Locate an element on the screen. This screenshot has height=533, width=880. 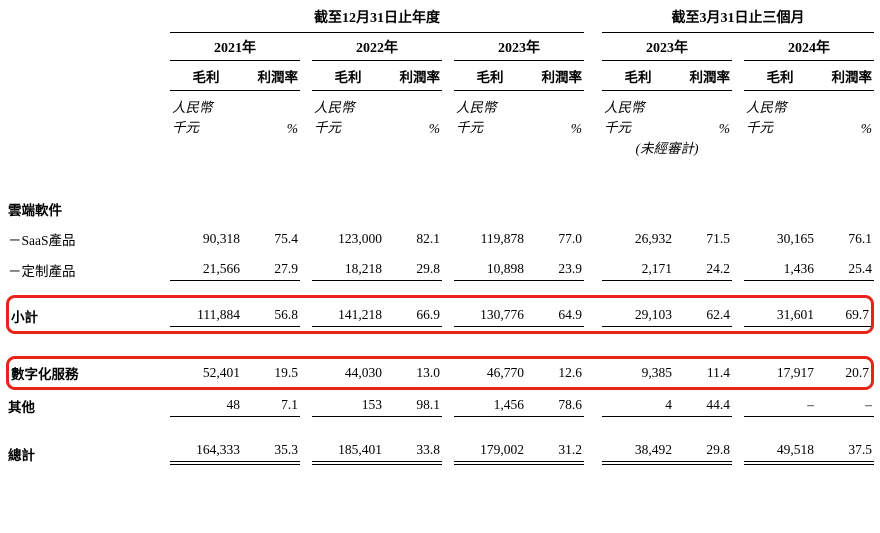
value-cell: 38,492 is located at coordinates (638, 453).